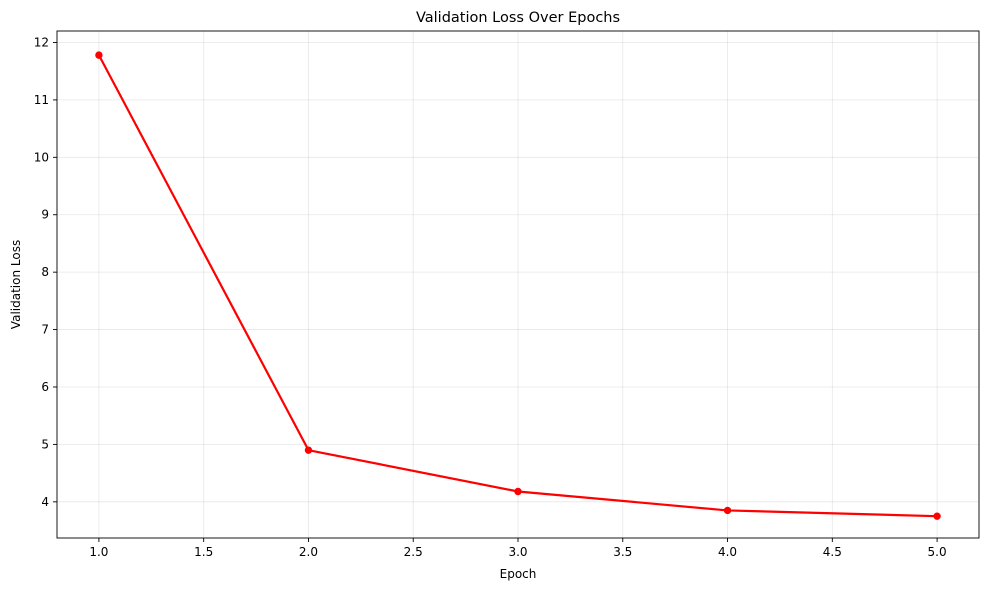  I want to click on x-tick-label: 1.5, so click(203, 552).